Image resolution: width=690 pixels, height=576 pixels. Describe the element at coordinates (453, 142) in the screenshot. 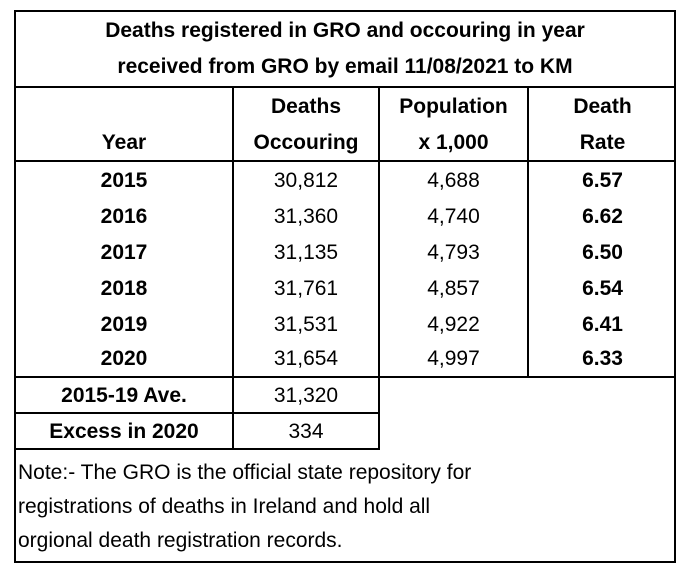

I see `header-population-line-2: x 1,000` at that location.